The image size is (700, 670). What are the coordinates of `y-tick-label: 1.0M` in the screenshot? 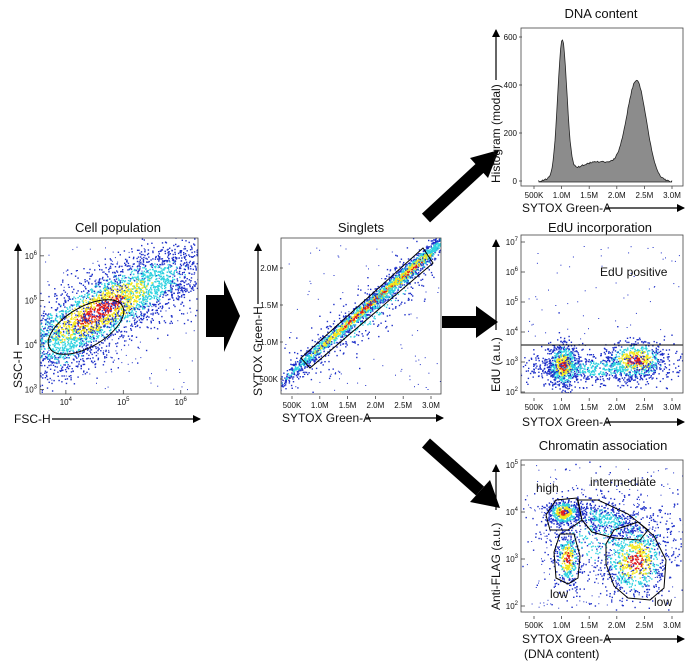 It's located at (269, 342).